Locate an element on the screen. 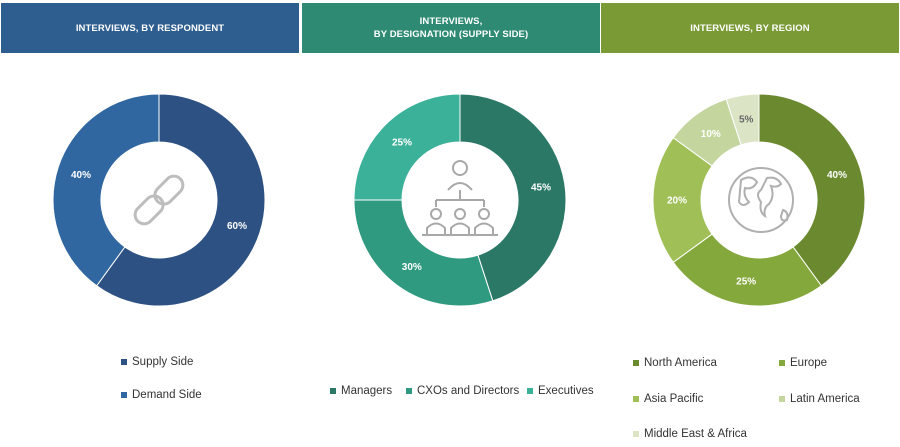 This screenshot has width=900, height=447. region-header-line: INTERVIEWS, BY REGION is located at coordinates (750, 28).